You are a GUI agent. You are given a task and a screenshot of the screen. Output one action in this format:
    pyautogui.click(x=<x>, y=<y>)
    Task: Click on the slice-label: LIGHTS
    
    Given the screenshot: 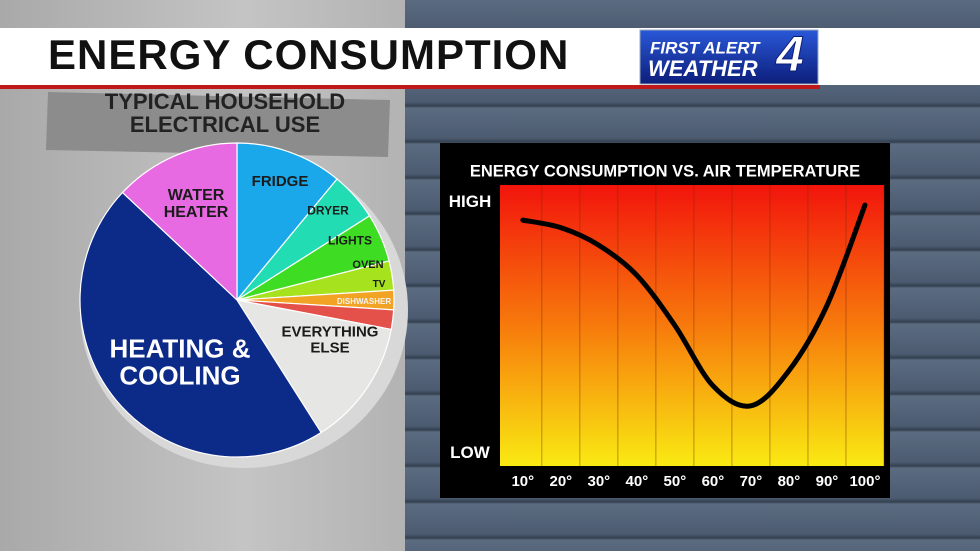 What is the action you would take?
    pyautogui.click(x=350, y=240)
    